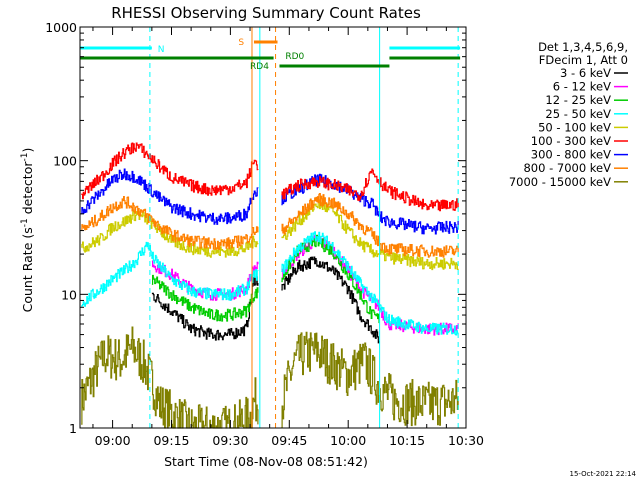 The width and height of the screenshot is (640, 484). What do you see at coordinates (466, 440) in the screenshot?
I see `x-tick-label: 10:30` at bounding box center [466, 440].